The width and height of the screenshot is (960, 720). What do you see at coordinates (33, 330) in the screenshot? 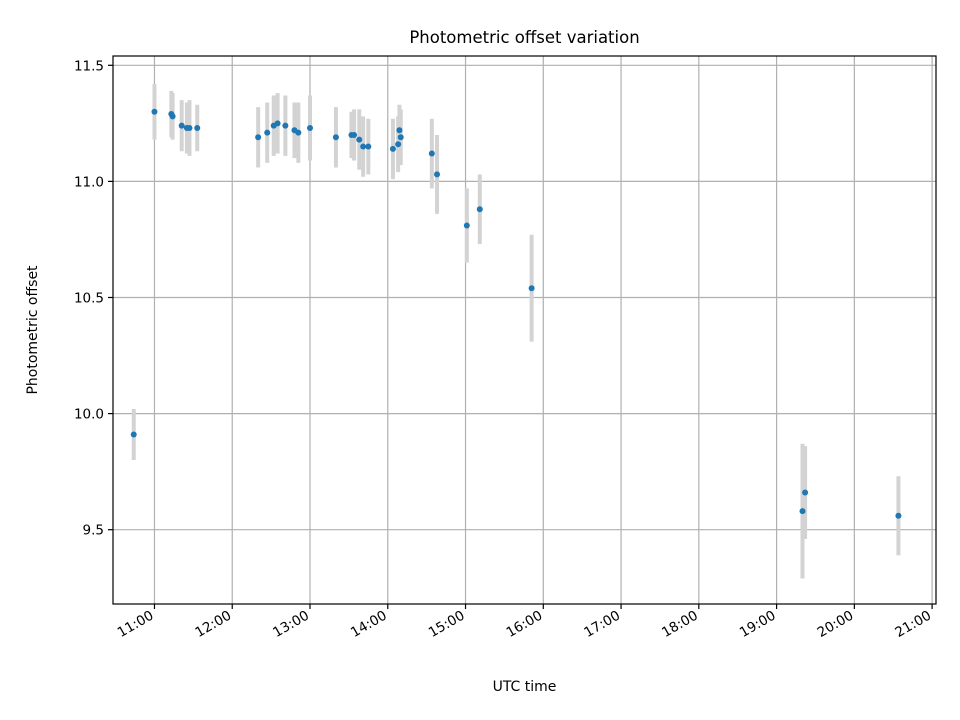
I see `y-axis-label: Photometric offset` at bounding box center [33, 330].